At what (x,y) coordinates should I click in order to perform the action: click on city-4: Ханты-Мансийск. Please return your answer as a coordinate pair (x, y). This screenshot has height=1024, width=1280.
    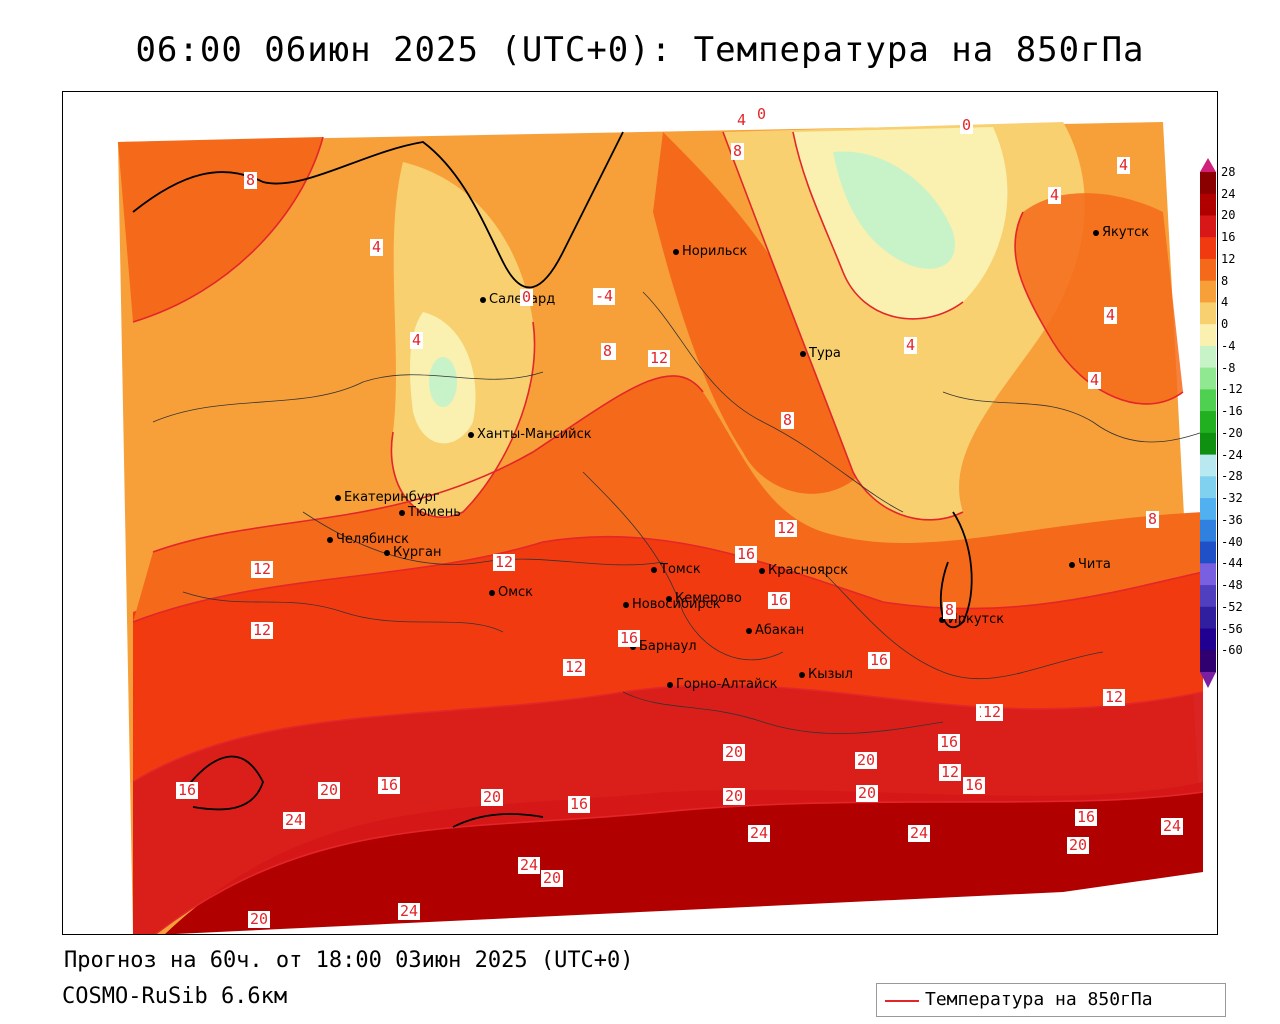
    Looking at the image, I should click on (530, 434).